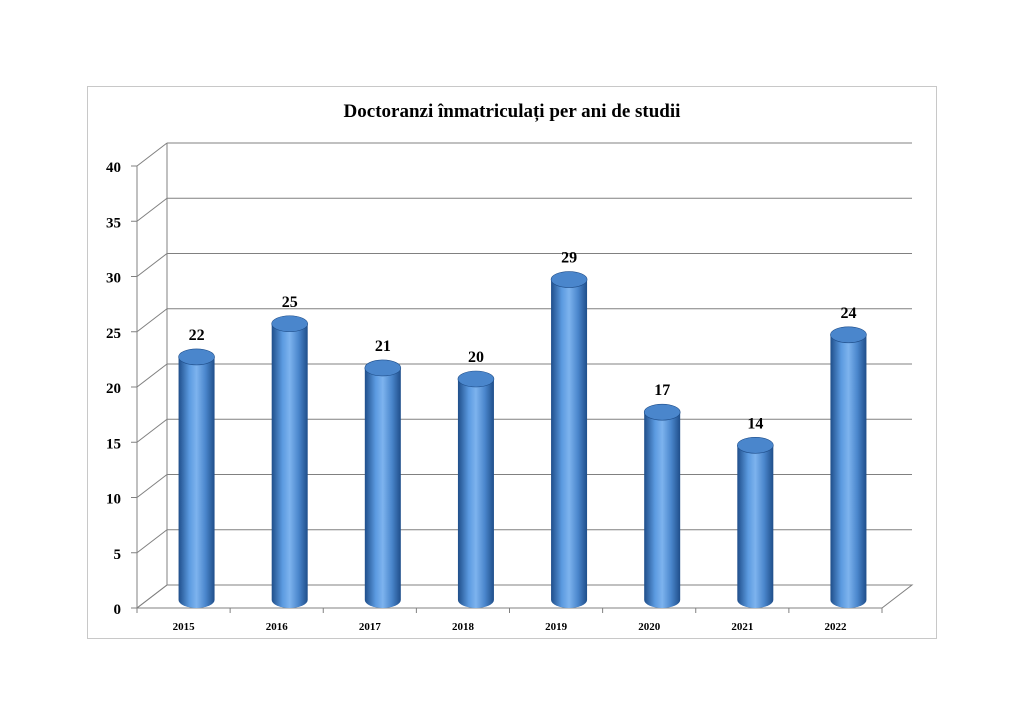 Image resolution: width=1024 pixels, height=724 pixels. I want to click on y-tick-label: 0, so click(118, 610).